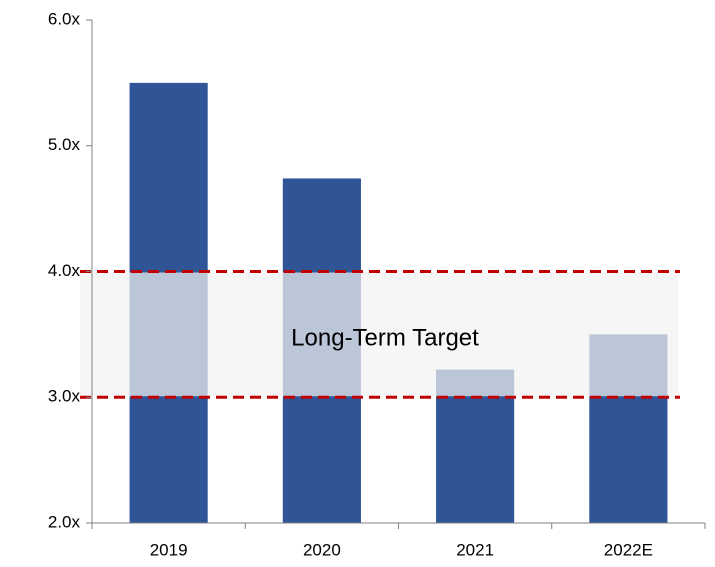 Image resolution: width=715 pixels, height=567 pixels. Describe the element at coordinates (628, 549) in the screenshot. I see `x-tick-label: 2022E` at that location.